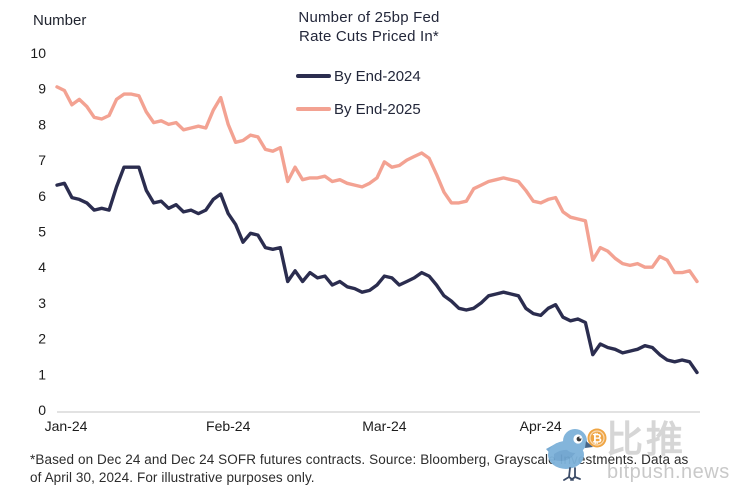  Describe the element at coordinates (38, 53) in the screenshot. I see `y-tick-label: 10` at that location.